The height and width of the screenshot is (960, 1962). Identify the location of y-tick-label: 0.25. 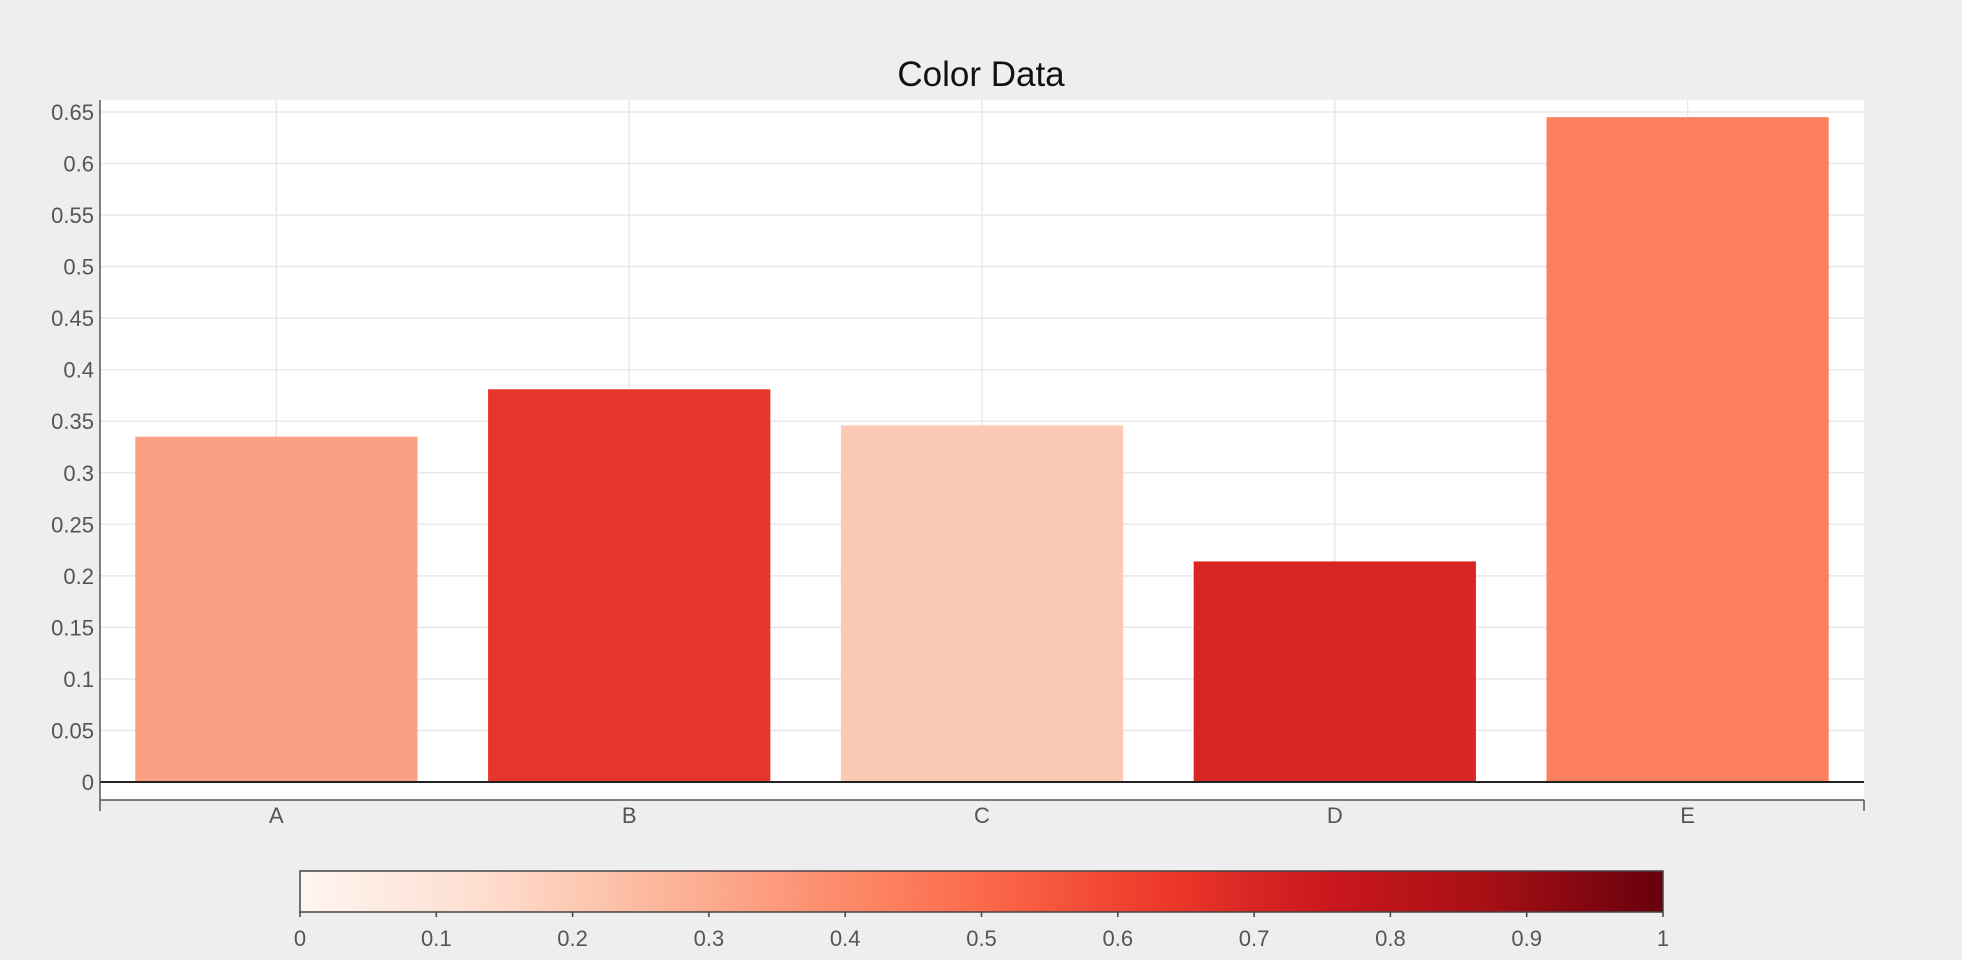
(72, 524).